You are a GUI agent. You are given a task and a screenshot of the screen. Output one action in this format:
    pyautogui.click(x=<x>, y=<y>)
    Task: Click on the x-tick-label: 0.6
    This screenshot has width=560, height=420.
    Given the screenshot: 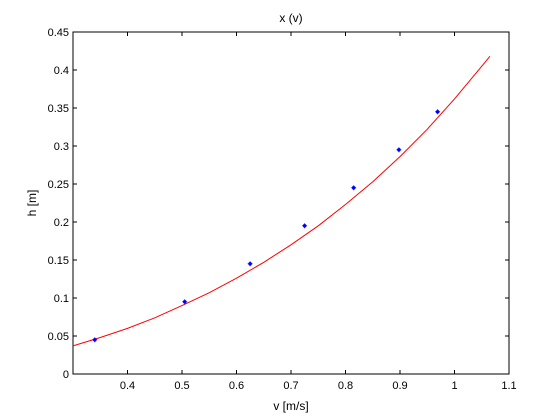 What is the action you would take?
    pyautogui.click(x=236, y=386)
    